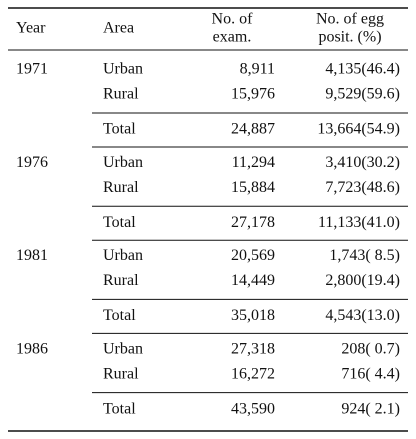 This screenshot has height=439, width=416. What do you see at coordinates (359, 222) in the screenshot?
I see `positive-cell: 11,133(41.0)` at bounding box center [359, 222].